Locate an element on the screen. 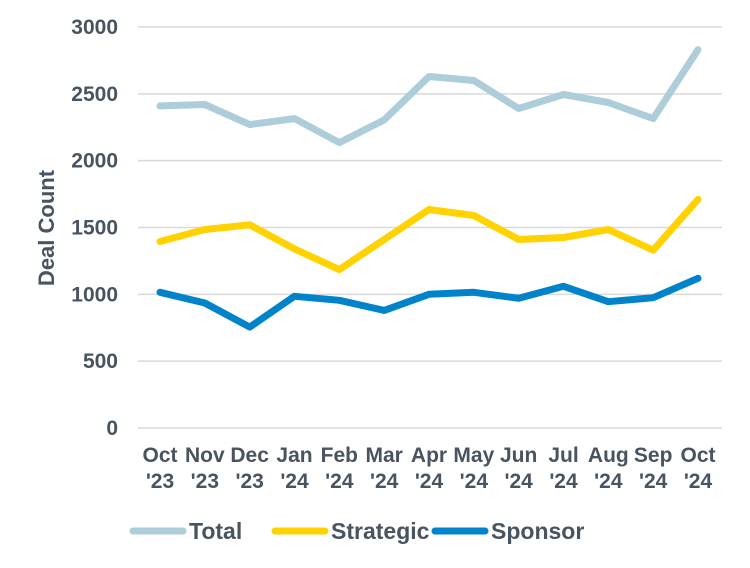 The width and height of the screenshot is (750, 568). legend: Total Strategic Sponsor is located at coordinates (356, 531).